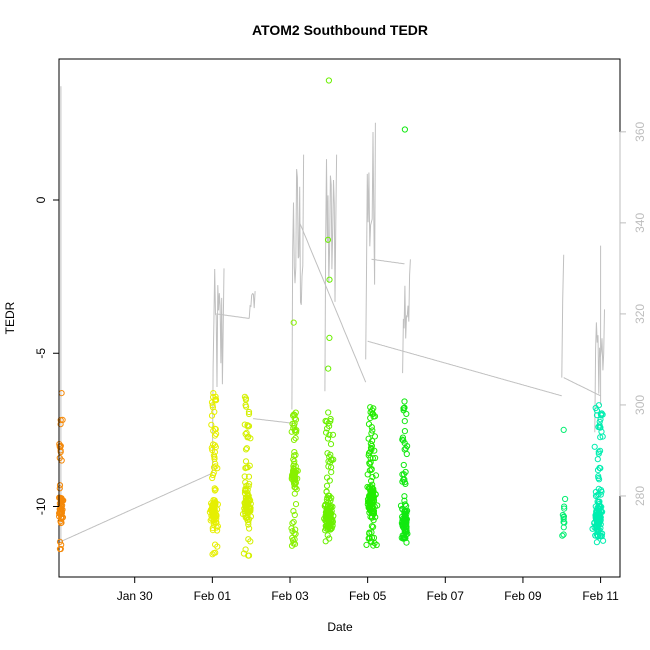 This screenshot has width=650, height=650. Describe the element at coordinates (47, 356) in the screenshot. I see `y-axis-left: 0 -5 -10` at that location.